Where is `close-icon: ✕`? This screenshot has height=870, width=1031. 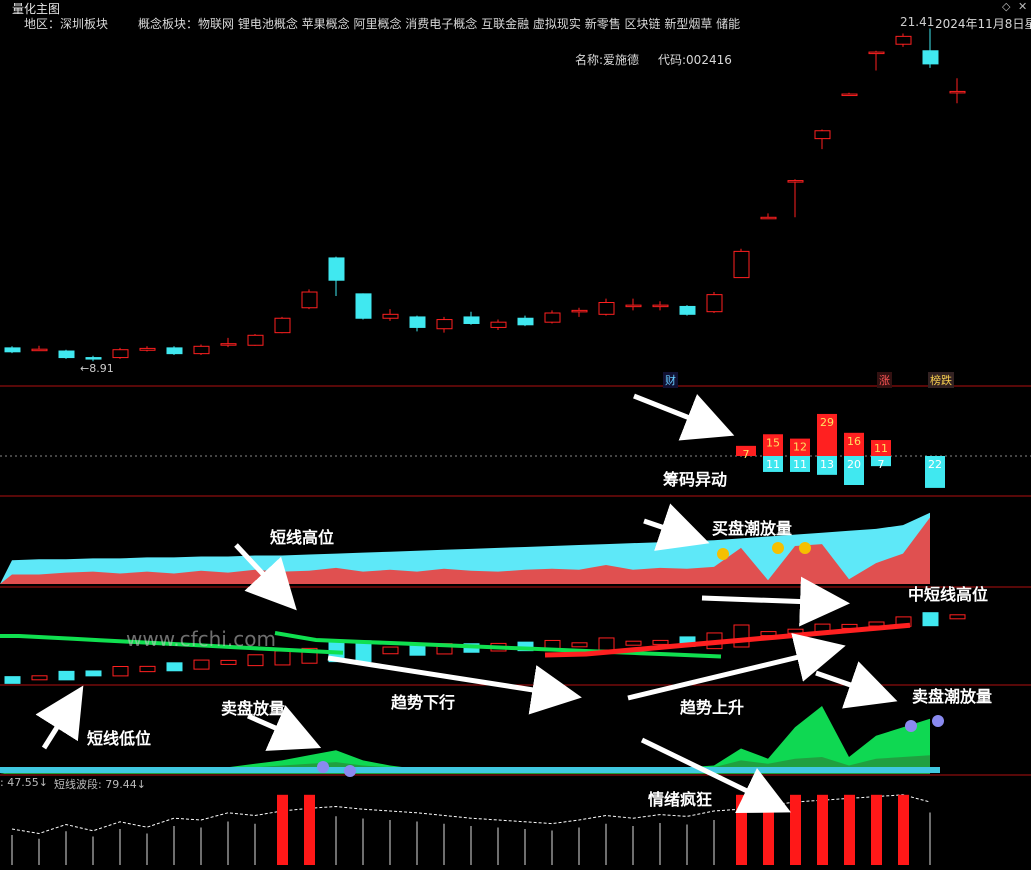
close-icon: ✕ is located at coordinates (1023, 6).